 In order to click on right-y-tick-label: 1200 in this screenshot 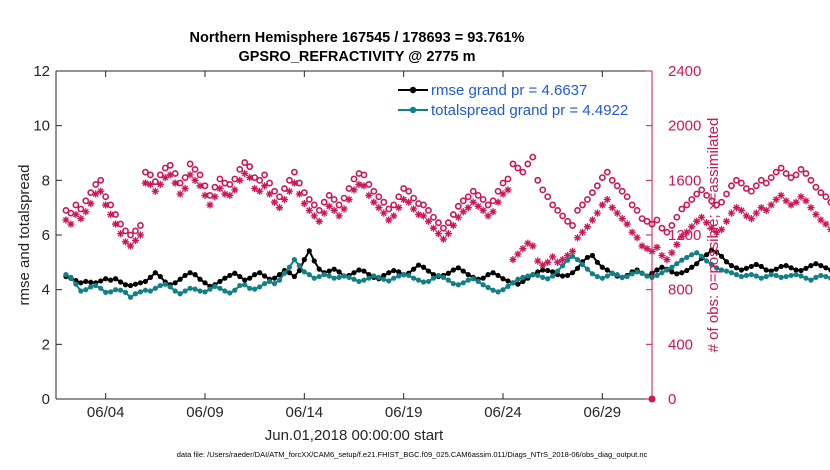, I will do `click(684, 235)`.